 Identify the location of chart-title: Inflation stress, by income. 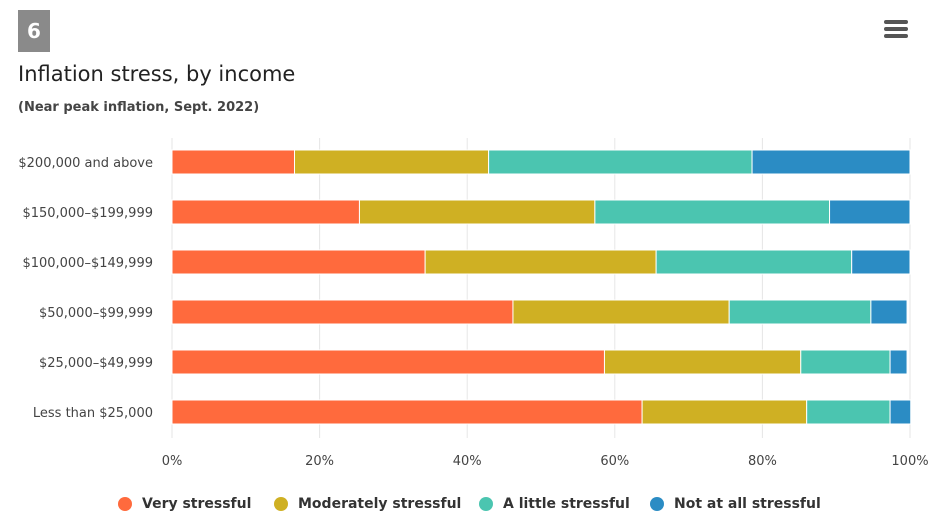
(157, 74).